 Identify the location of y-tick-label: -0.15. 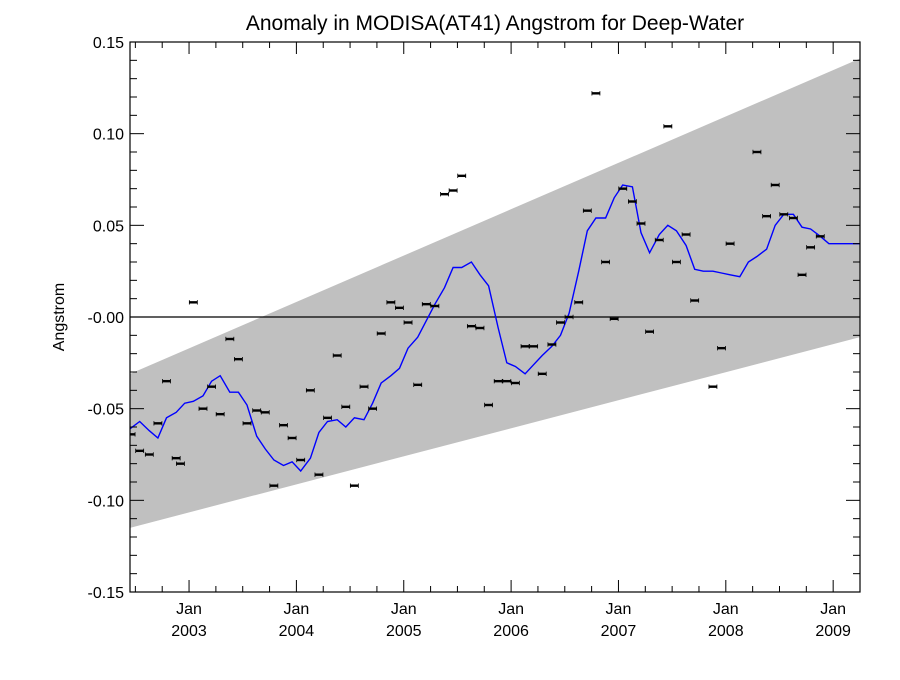
(106, 593).